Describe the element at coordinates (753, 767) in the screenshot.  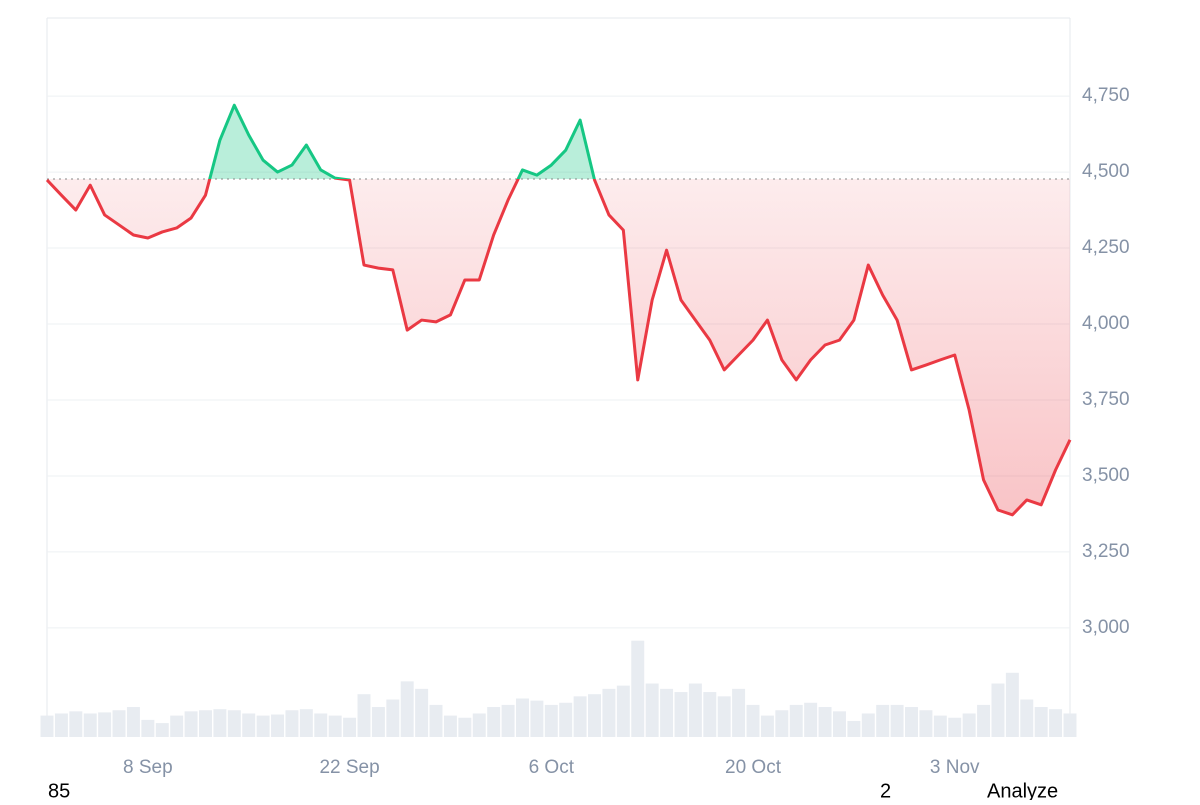
I see `x-tick-label: 20 Oct` at that location.